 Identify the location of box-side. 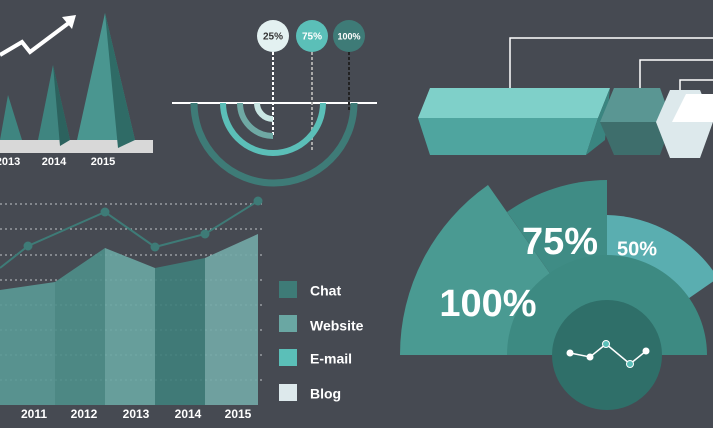
(598, 121).